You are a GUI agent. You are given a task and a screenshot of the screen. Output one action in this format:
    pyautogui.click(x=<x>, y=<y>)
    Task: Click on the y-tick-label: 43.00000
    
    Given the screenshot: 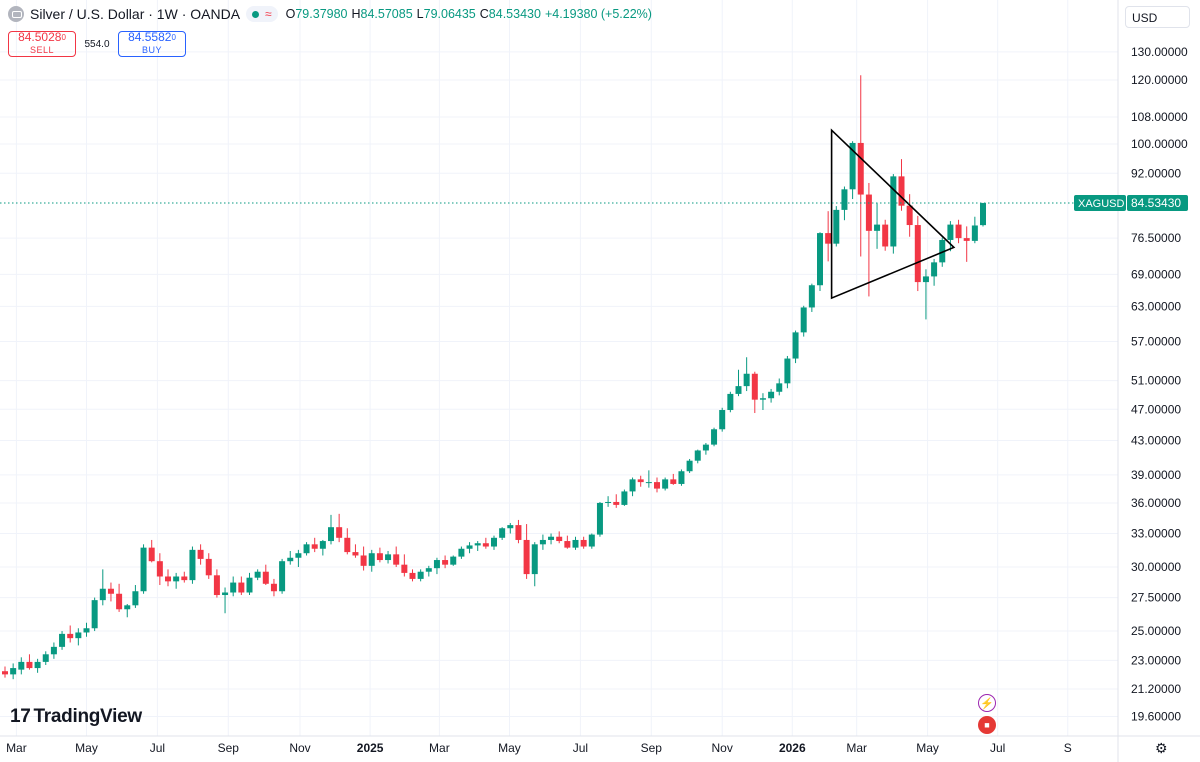 What is the action you would take?
    pyautogui.click(x=1156, y=441)
    